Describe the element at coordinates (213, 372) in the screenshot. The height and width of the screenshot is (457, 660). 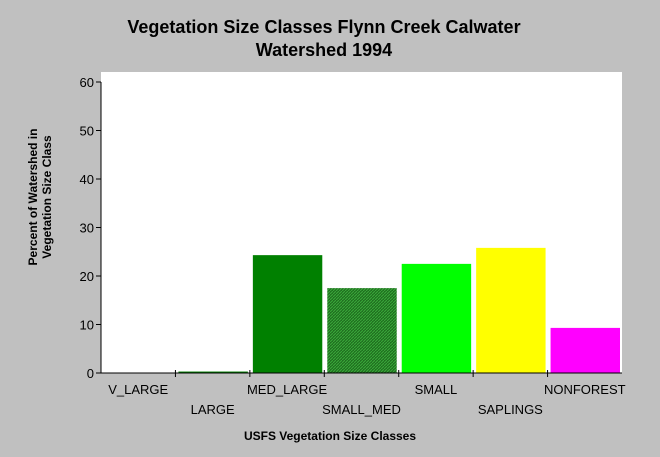
I see `bar-large` at that location.